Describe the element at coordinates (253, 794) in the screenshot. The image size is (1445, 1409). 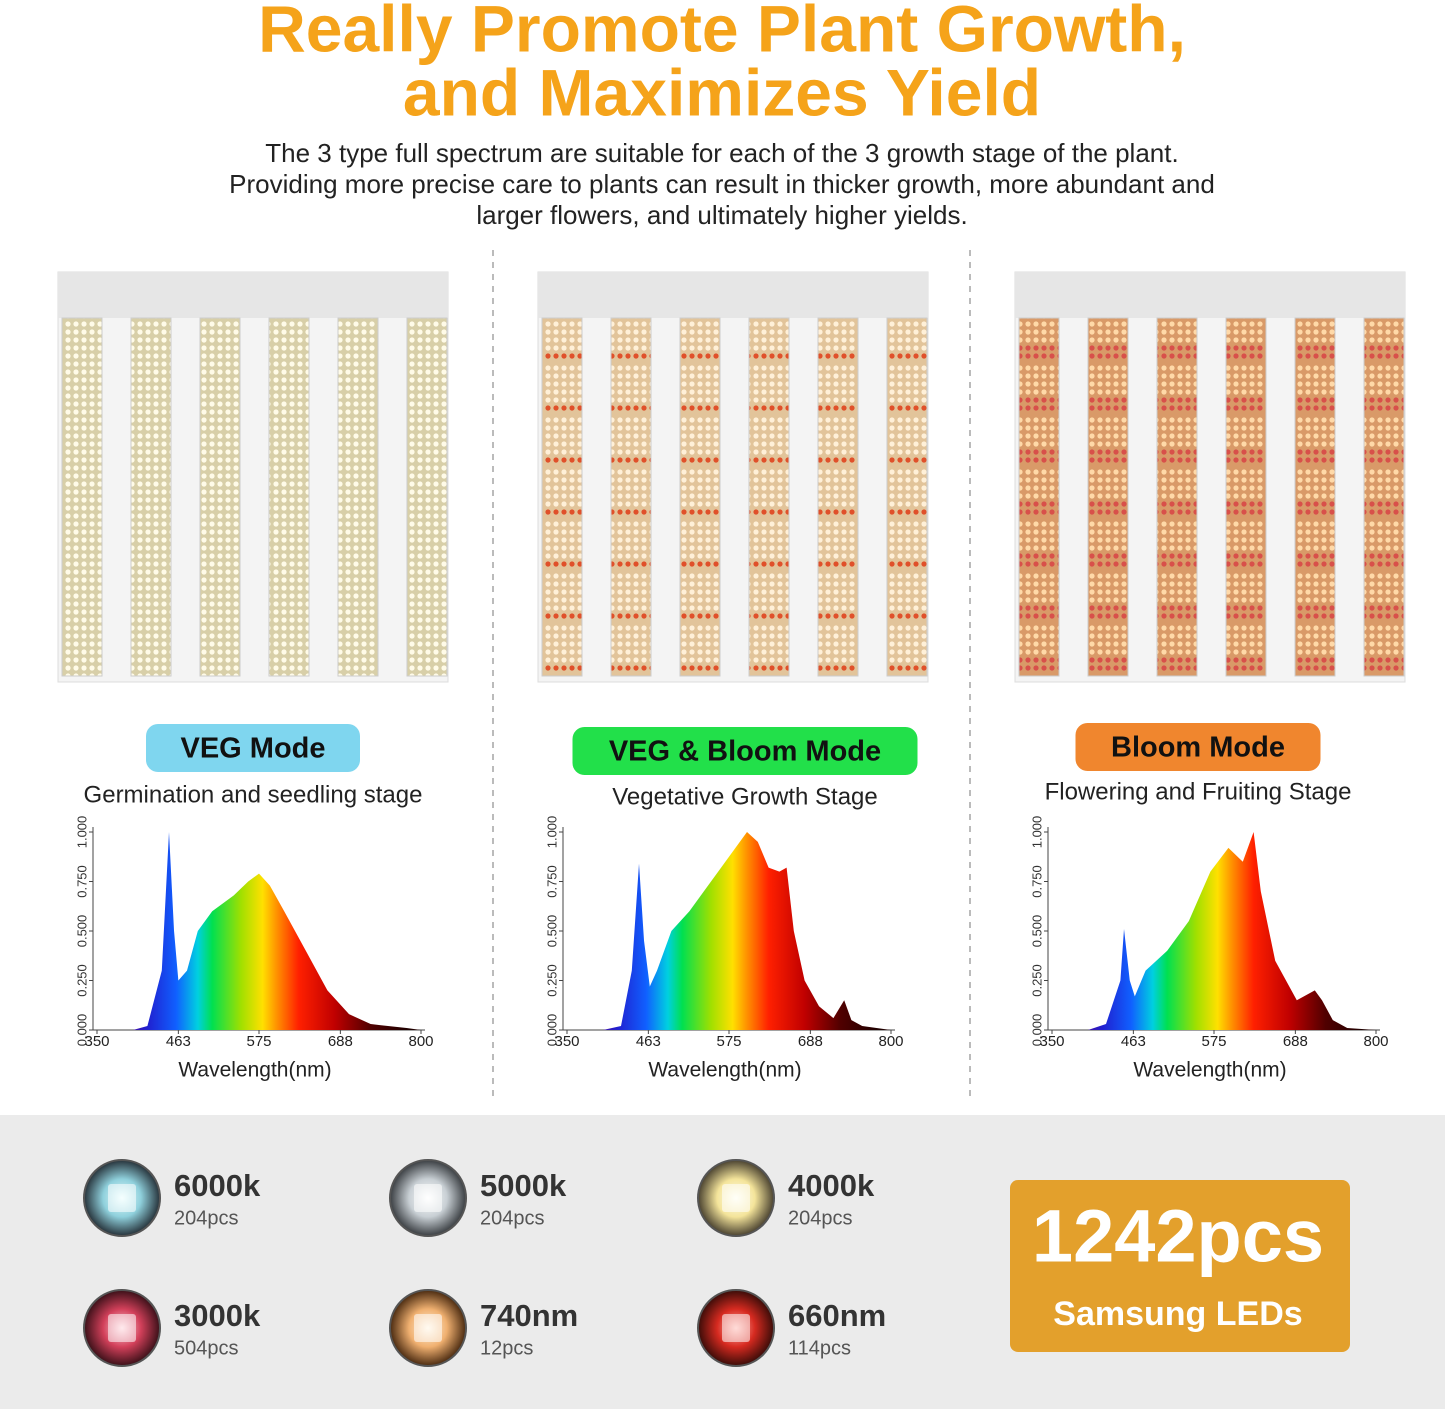
I see `stage-label: Germination and seedling stage` at that location.